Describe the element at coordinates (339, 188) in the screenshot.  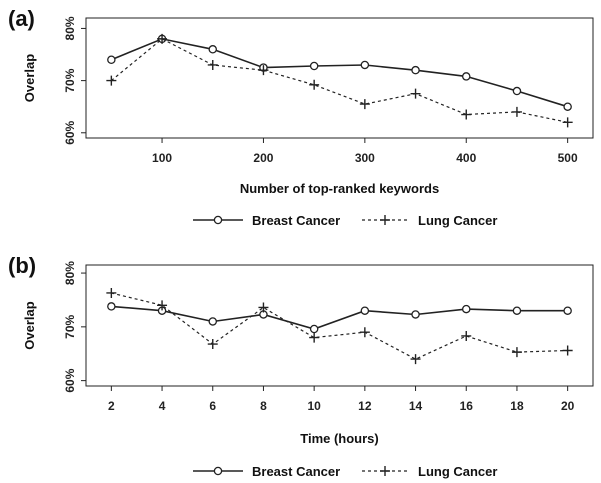
I see `panel-a-xlabel: Number of top-ranked keywords` at that location.